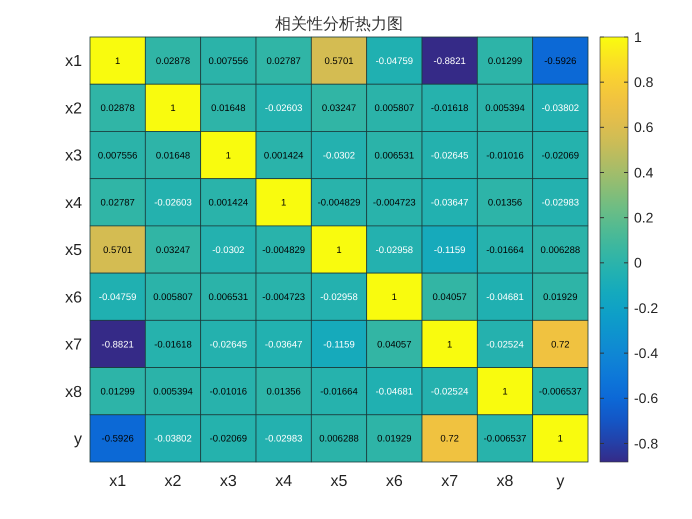 This screenshot has width=692, height=519. Describe the element at coordinates (73, 61) in the screenshot. I see `y-tick-label: x1` at that location.